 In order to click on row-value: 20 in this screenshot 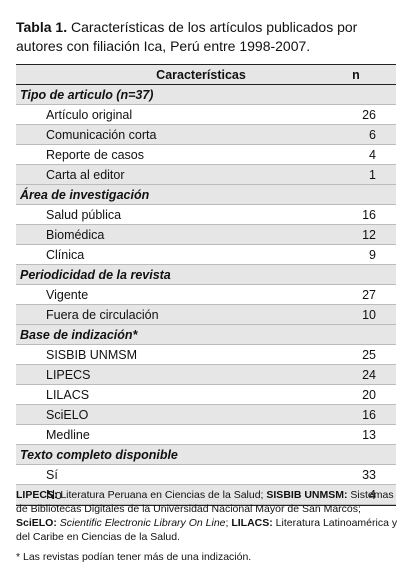, I will do `click(369, 394)`.